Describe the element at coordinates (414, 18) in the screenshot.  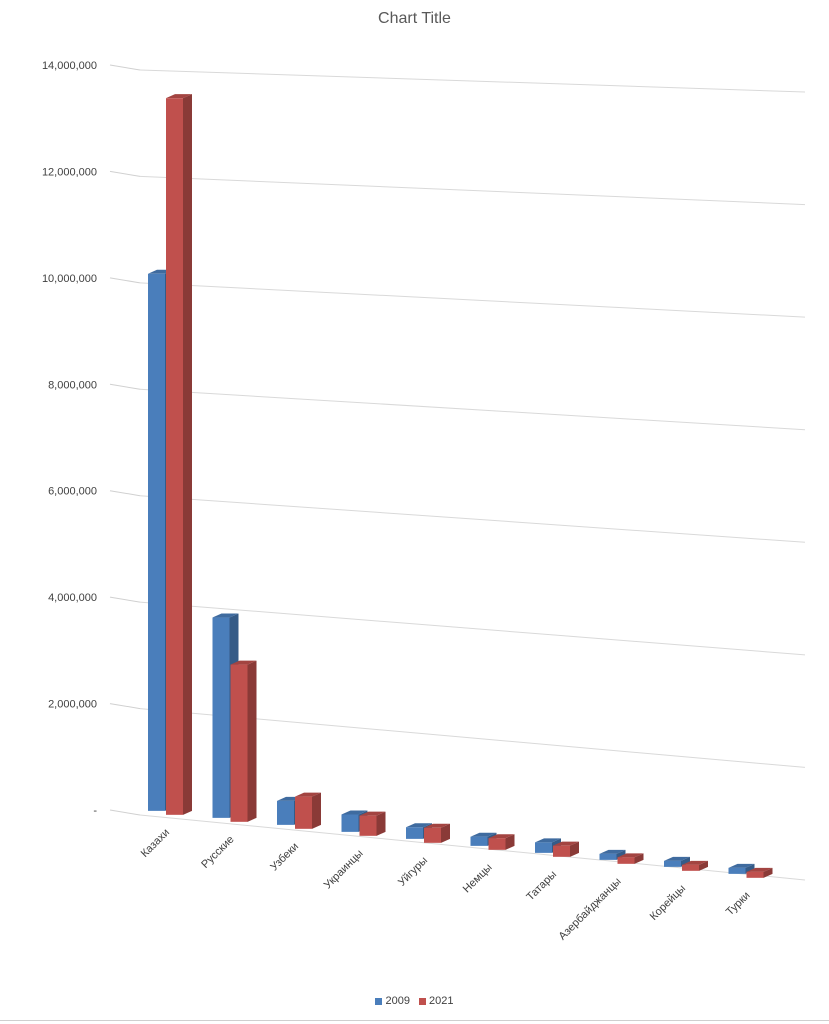
I see `chart-title: Chart Title` at that location.